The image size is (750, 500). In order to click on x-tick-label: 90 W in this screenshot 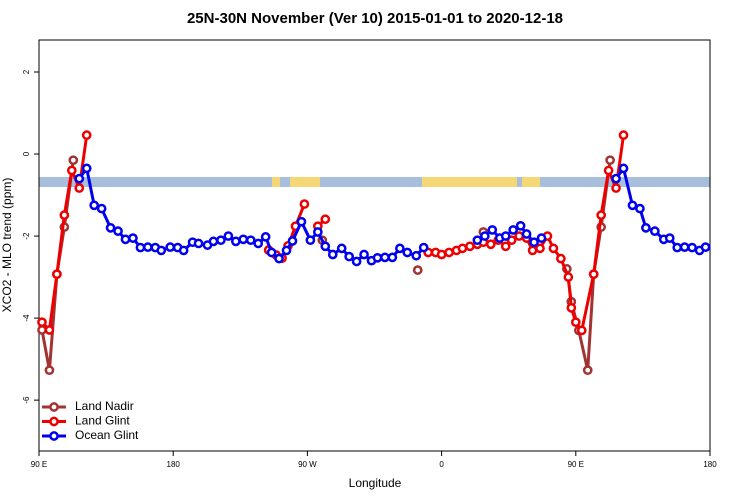, I will do `click(307, 464)`.